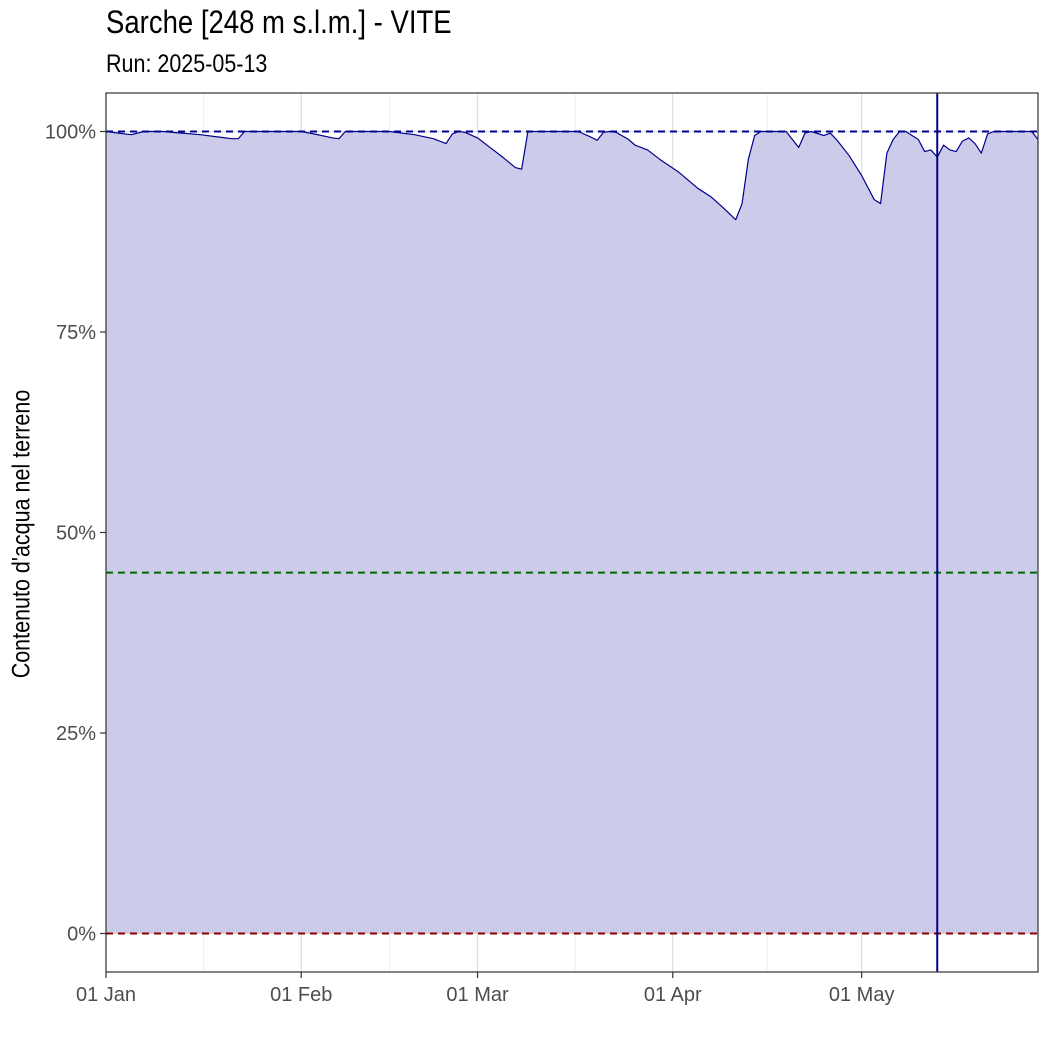 The width and height of the screenshot is (1050, 1050). Describe the element at coordinates (76, 333) in the screenshot. I see `y-tick-label: 75%` at that location.